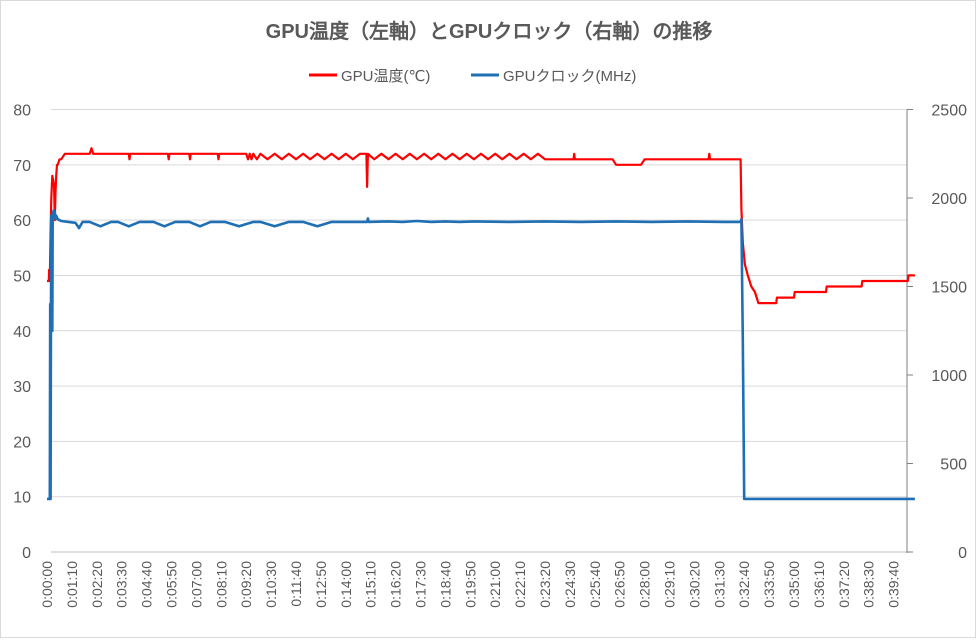  I want to click on x-tick-label: 0:28:00, so click(645, 584).